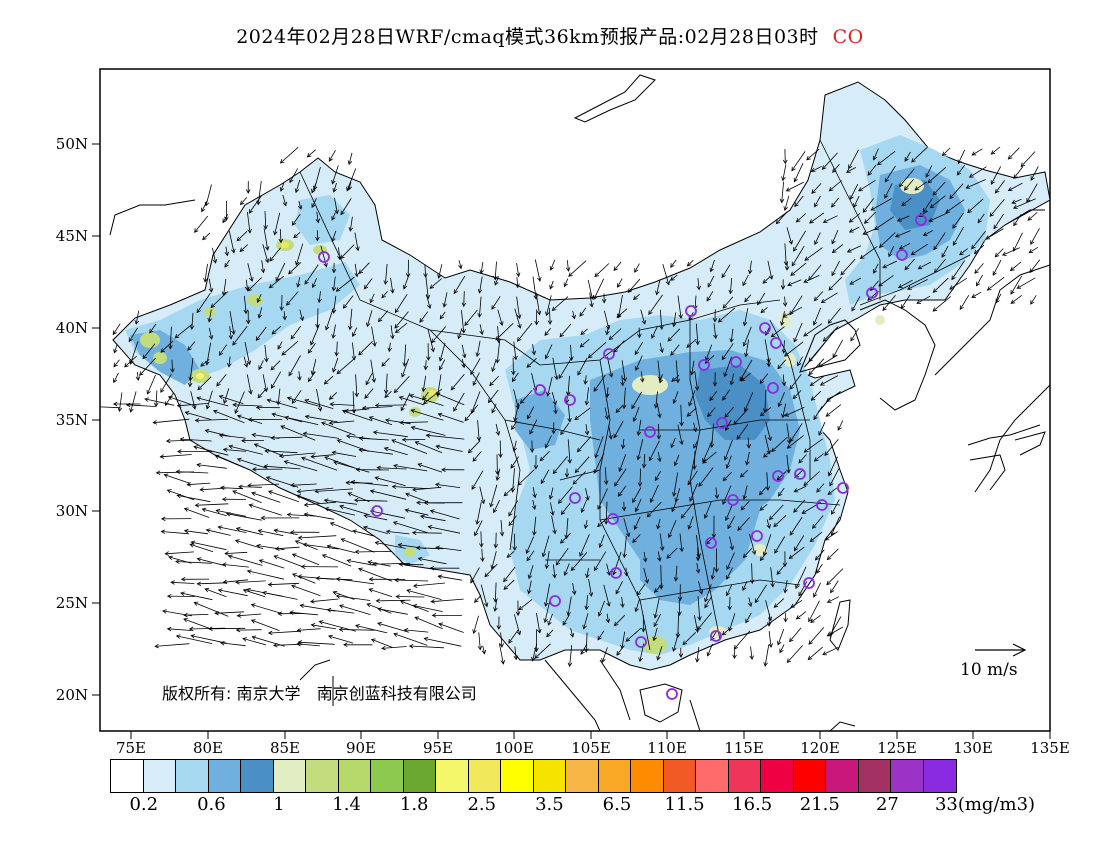 Image resolution: width=1100 pixels, height=850 pixels. What do you see at coordinates (809, 583) in the screenshot?
I see `city-marker` at bounding box center [809, 583].